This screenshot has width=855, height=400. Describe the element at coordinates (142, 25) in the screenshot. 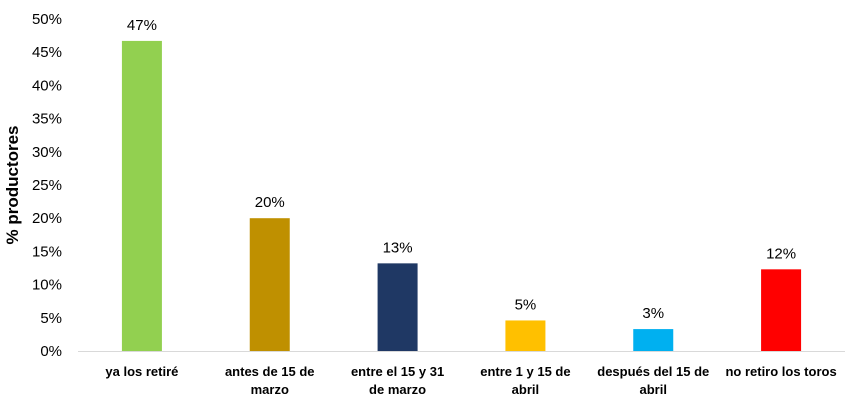

I see `data-label: 47%` at that location.